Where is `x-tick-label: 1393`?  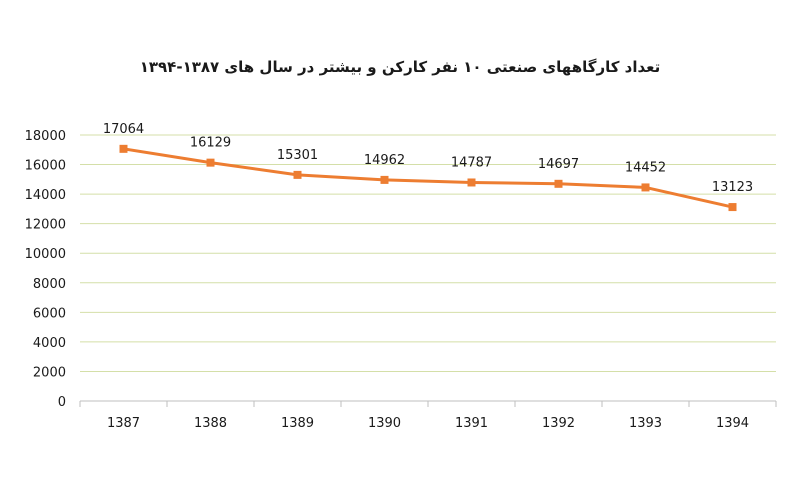
x-tick-label: 1393 is located at coordinates (645, 423).